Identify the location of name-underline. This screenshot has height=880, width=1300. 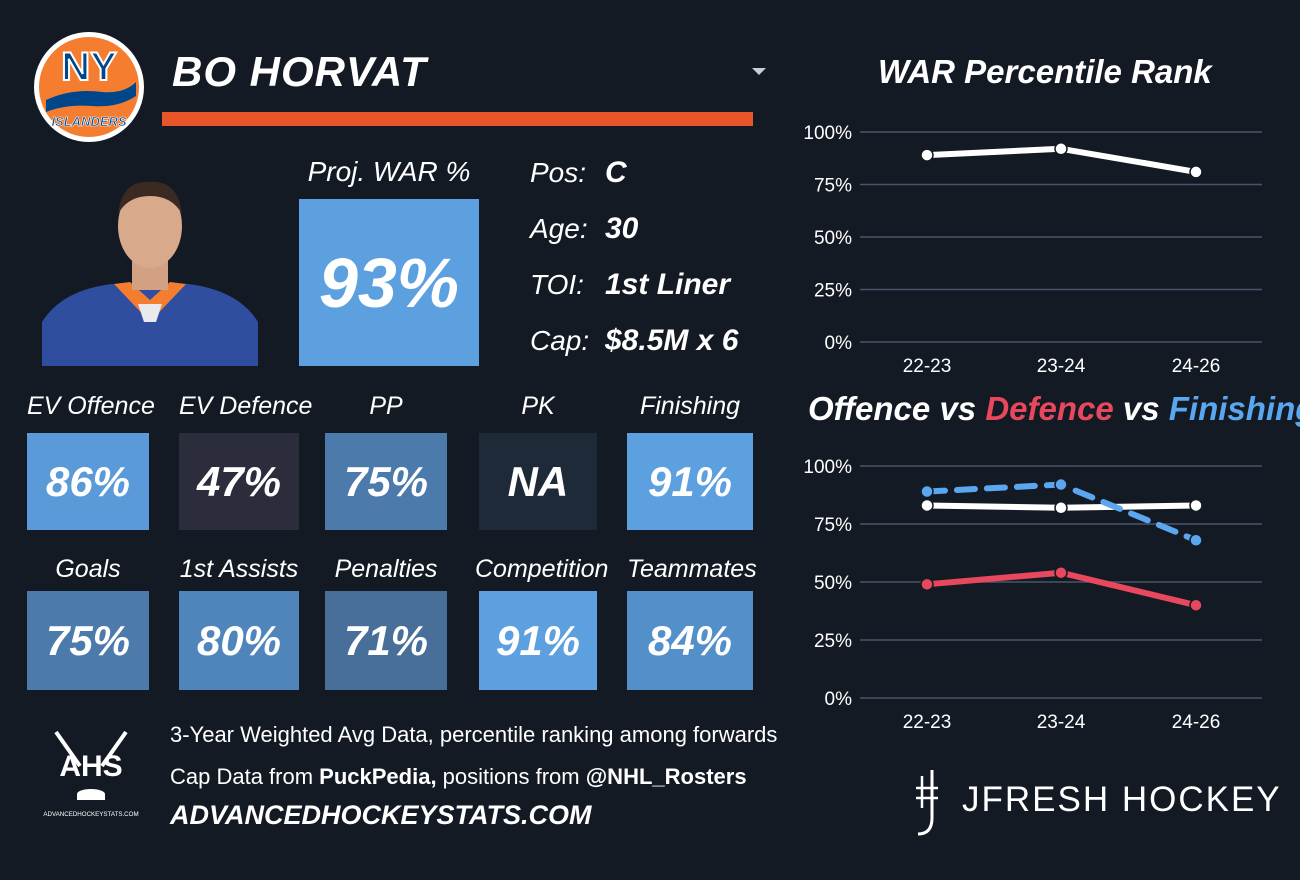
(457, 119).